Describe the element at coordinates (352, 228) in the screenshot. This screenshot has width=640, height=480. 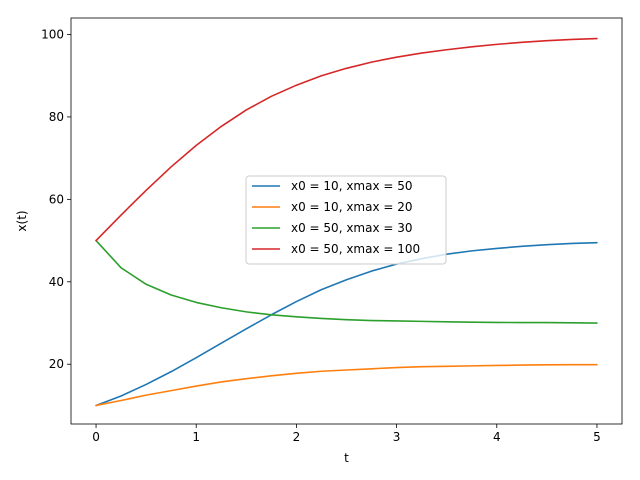
I see `legend-label-3: x0 = 50, xmax = 30` at that location.